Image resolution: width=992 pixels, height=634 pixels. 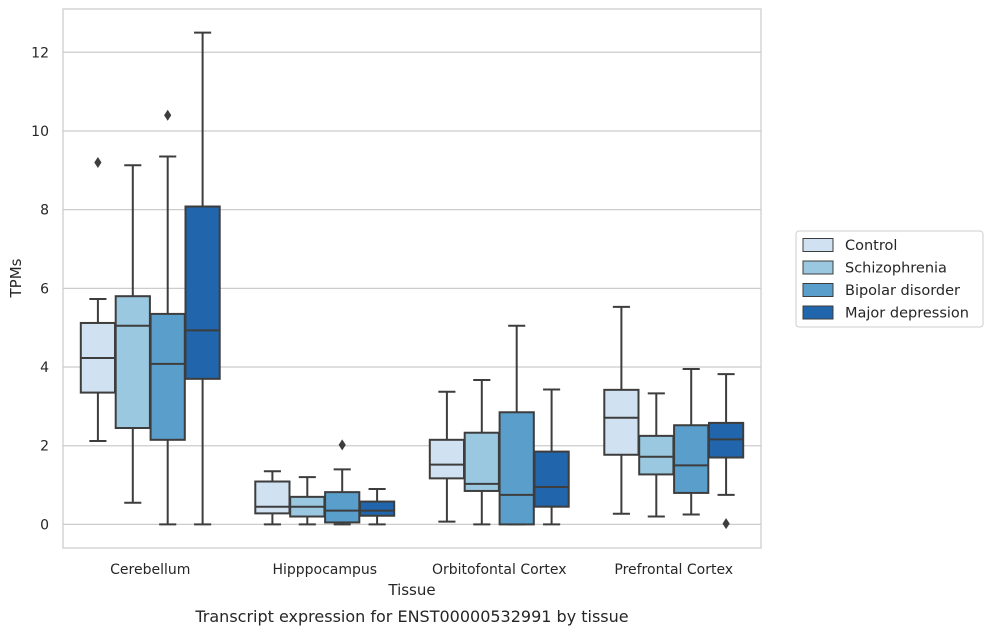 What do you see at coordinates (44, 289) in the screenshot?
I see `y-tick-label: 6` at bounding box center [44, 289].